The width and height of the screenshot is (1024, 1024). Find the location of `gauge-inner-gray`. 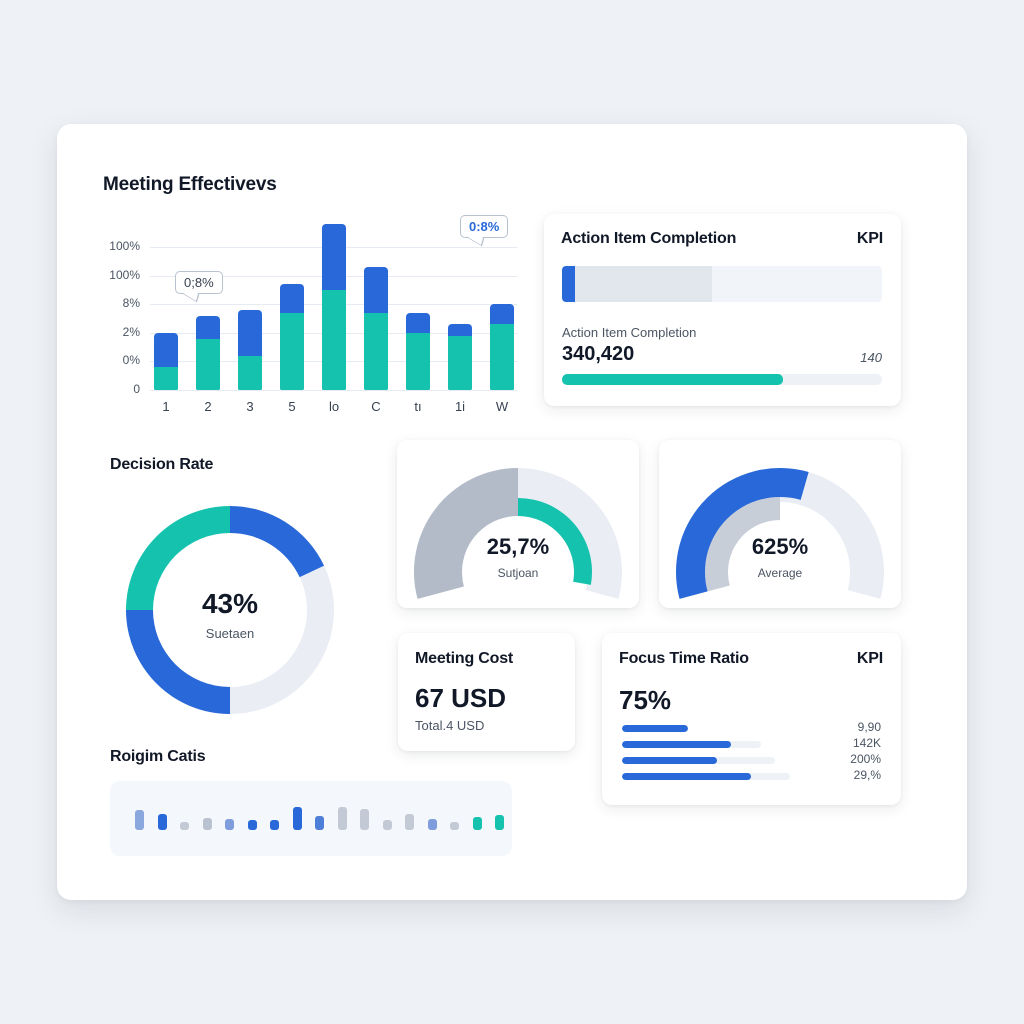

gauge-inner-gray is located at coordinates (742, 544).